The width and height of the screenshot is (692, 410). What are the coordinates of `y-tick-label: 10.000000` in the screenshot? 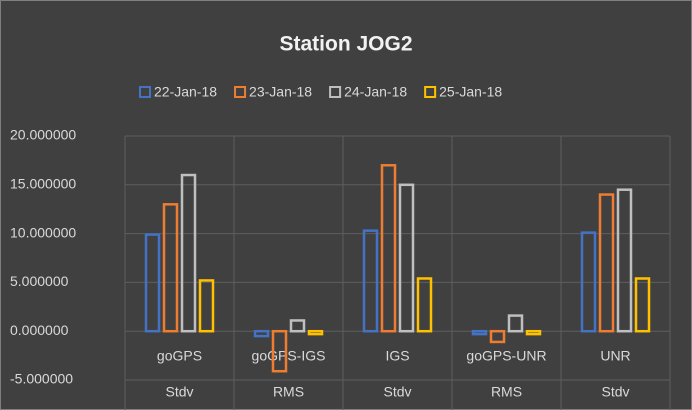 It's located at (43, 232).